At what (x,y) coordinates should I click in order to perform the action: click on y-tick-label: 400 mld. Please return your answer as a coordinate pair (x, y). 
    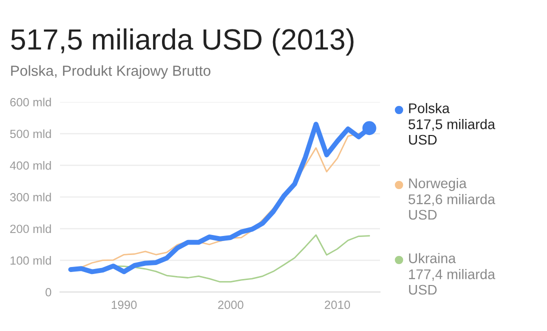
    Looking at the image, I should click on (30, 165).